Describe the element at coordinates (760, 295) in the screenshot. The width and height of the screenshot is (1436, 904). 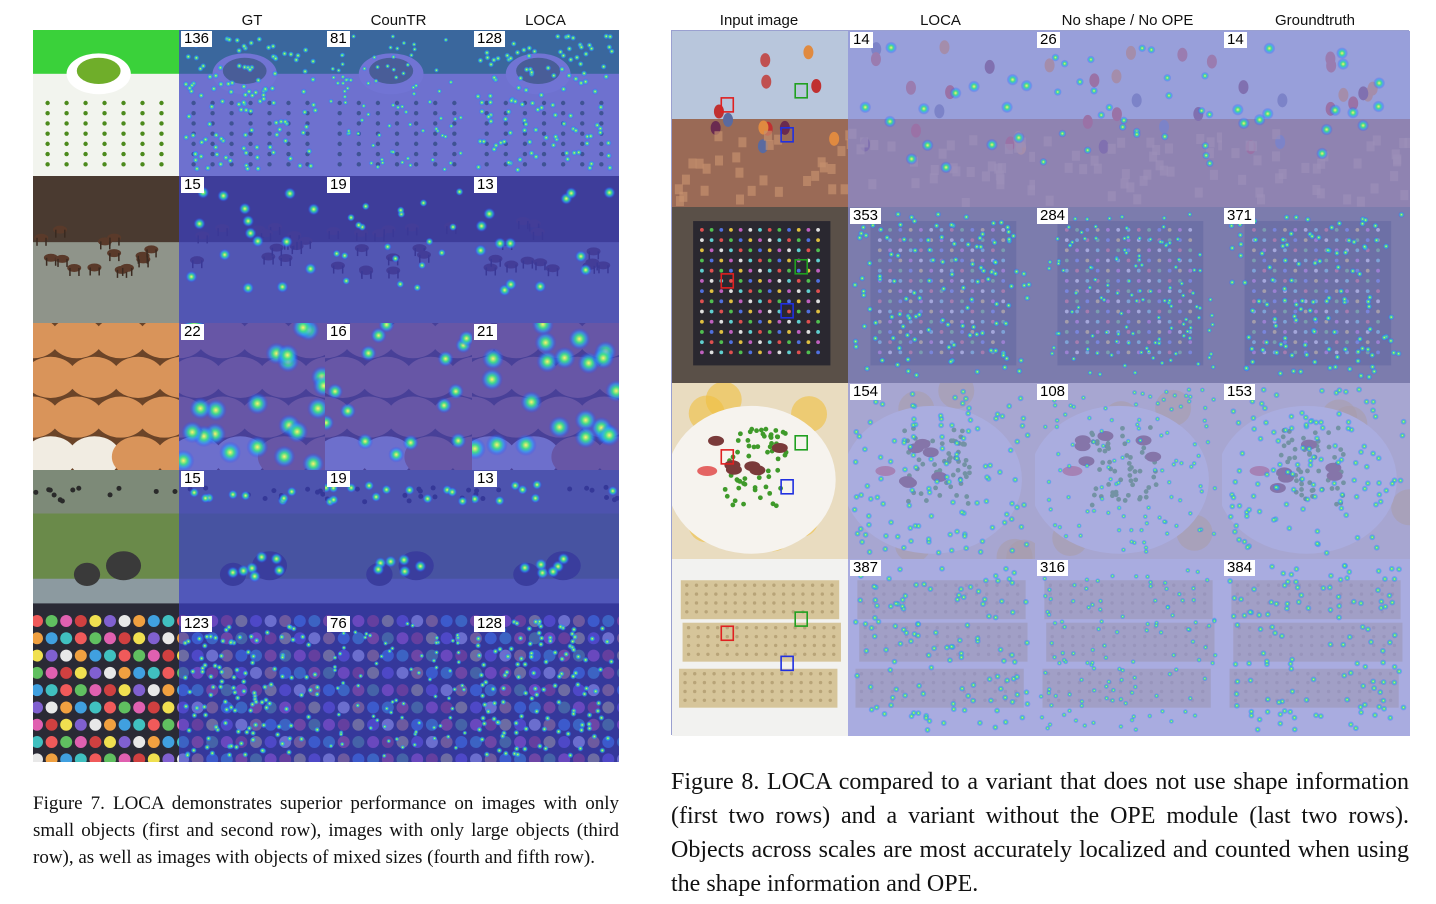
I see `fig8-input-image-beads` at that location.